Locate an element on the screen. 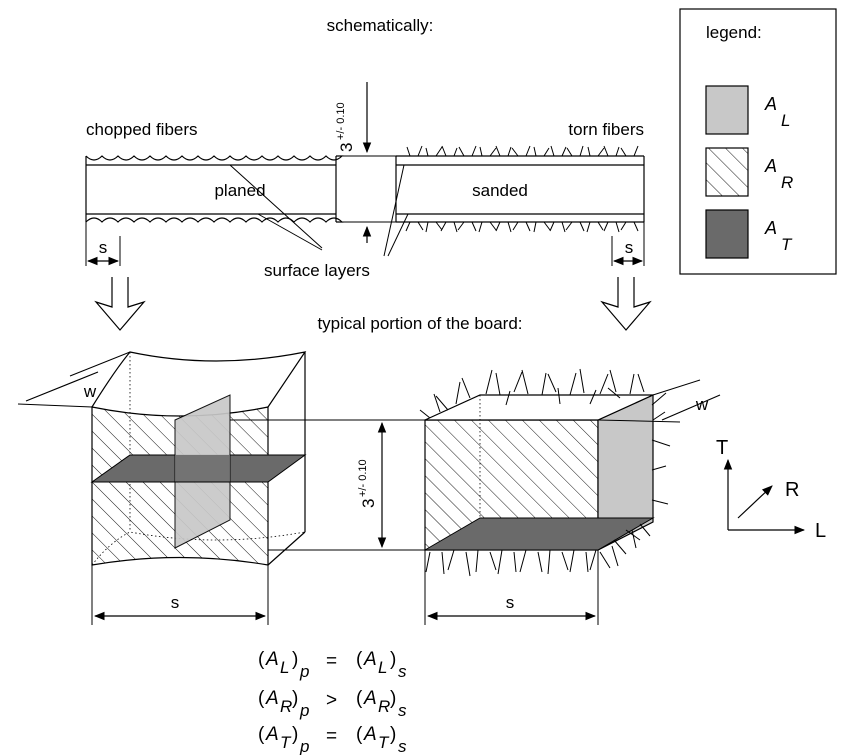  torn-fibers-label: torn fibers is located at coordinates (606, 129).